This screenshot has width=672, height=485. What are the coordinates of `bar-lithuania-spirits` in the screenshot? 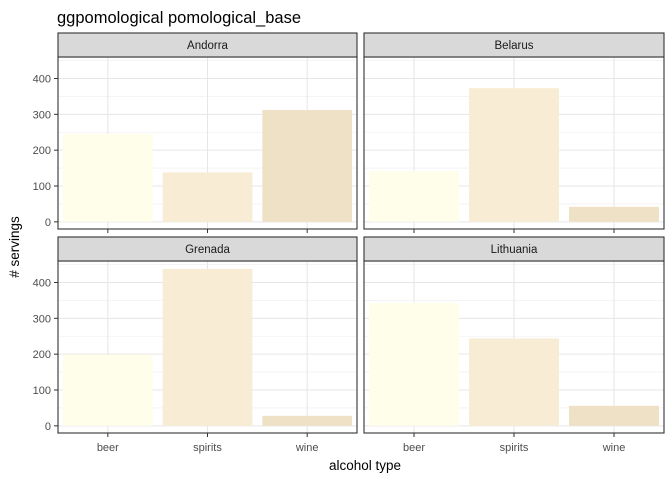 It's located at (514, 382).